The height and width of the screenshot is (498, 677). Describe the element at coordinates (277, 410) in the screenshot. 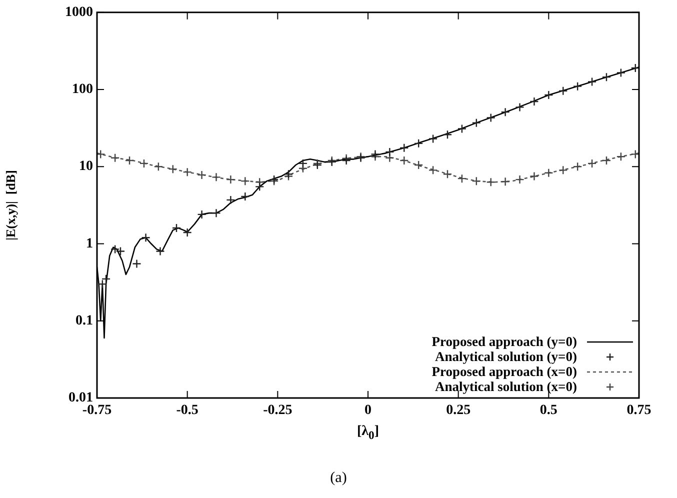

I see `x-tick-label: -0.25` at that location.